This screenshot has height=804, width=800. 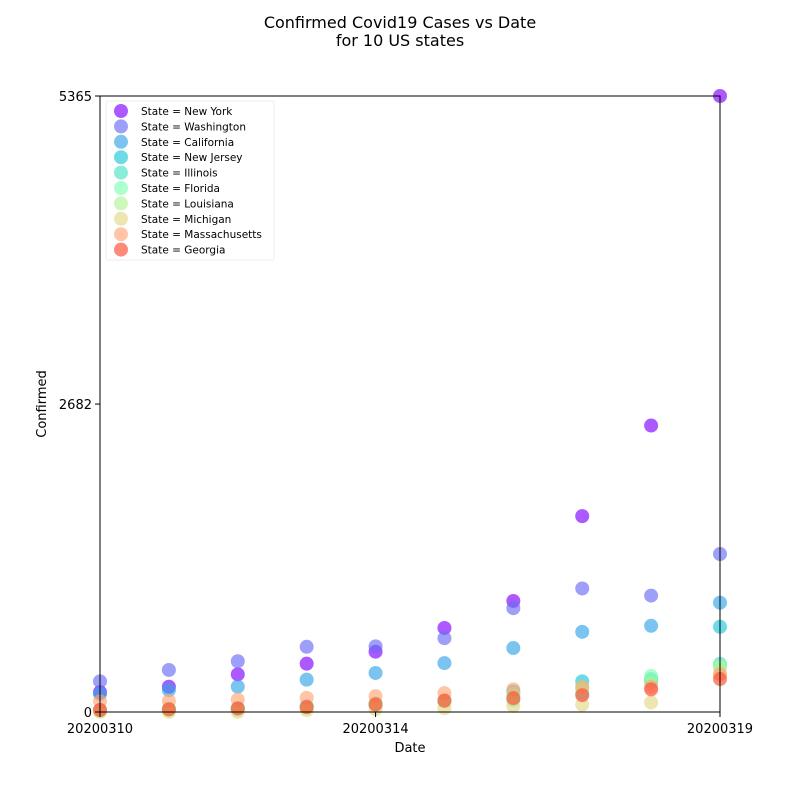 What do you see at coordinates (180, 189) in the screenshot?
I see `legend-label-6: State = Florida` at bounding box center [180, 189].